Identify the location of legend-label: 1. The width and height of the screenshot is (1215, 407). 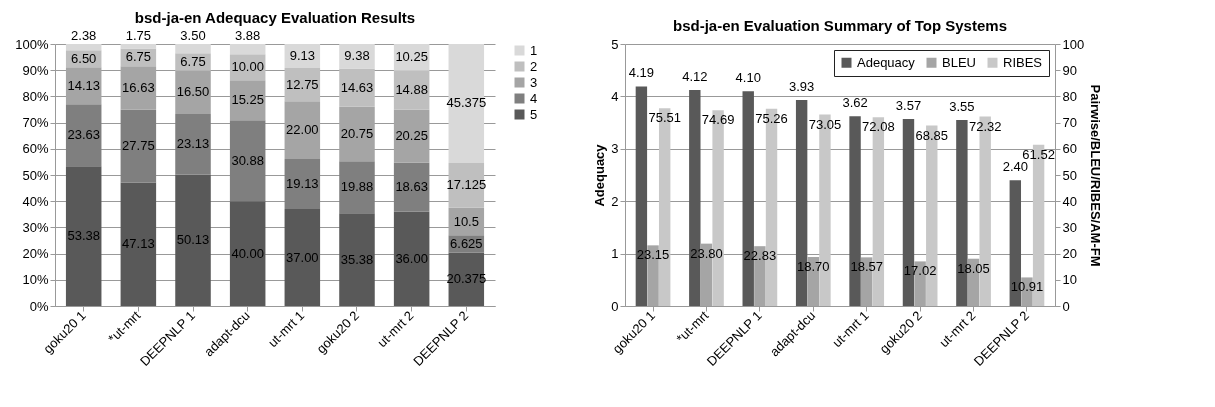
(534, 50).